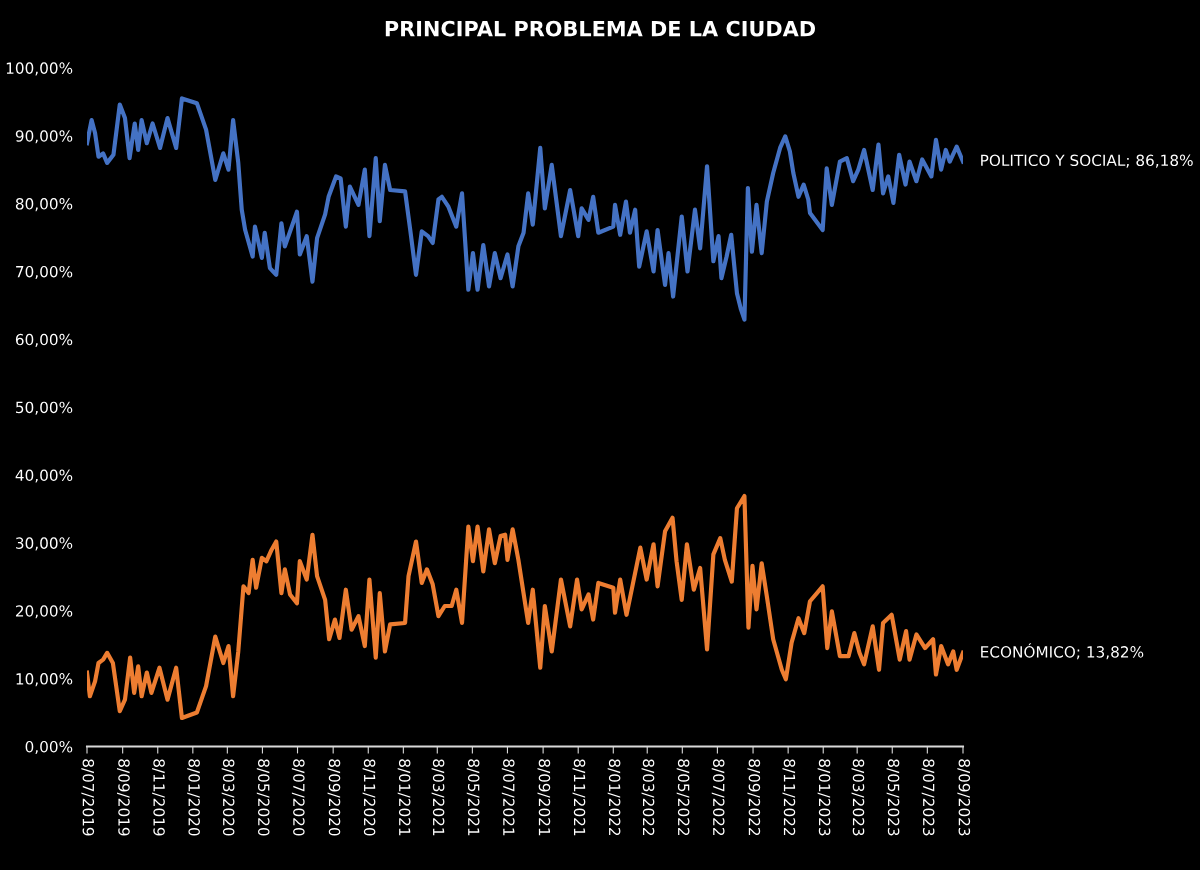 Image resolution: width=1200 pixels, height=870 pixels. I want to click on y-tick-label: 50,00%, so click(44, 408).